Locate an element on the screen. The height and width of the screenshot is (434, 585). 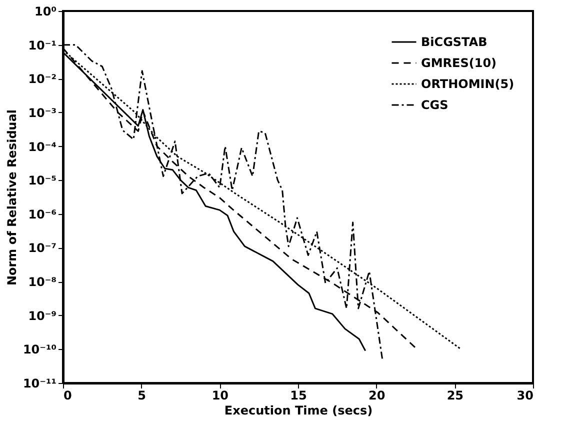
x-tick-label: 10 is located at coordinates (220, 395).